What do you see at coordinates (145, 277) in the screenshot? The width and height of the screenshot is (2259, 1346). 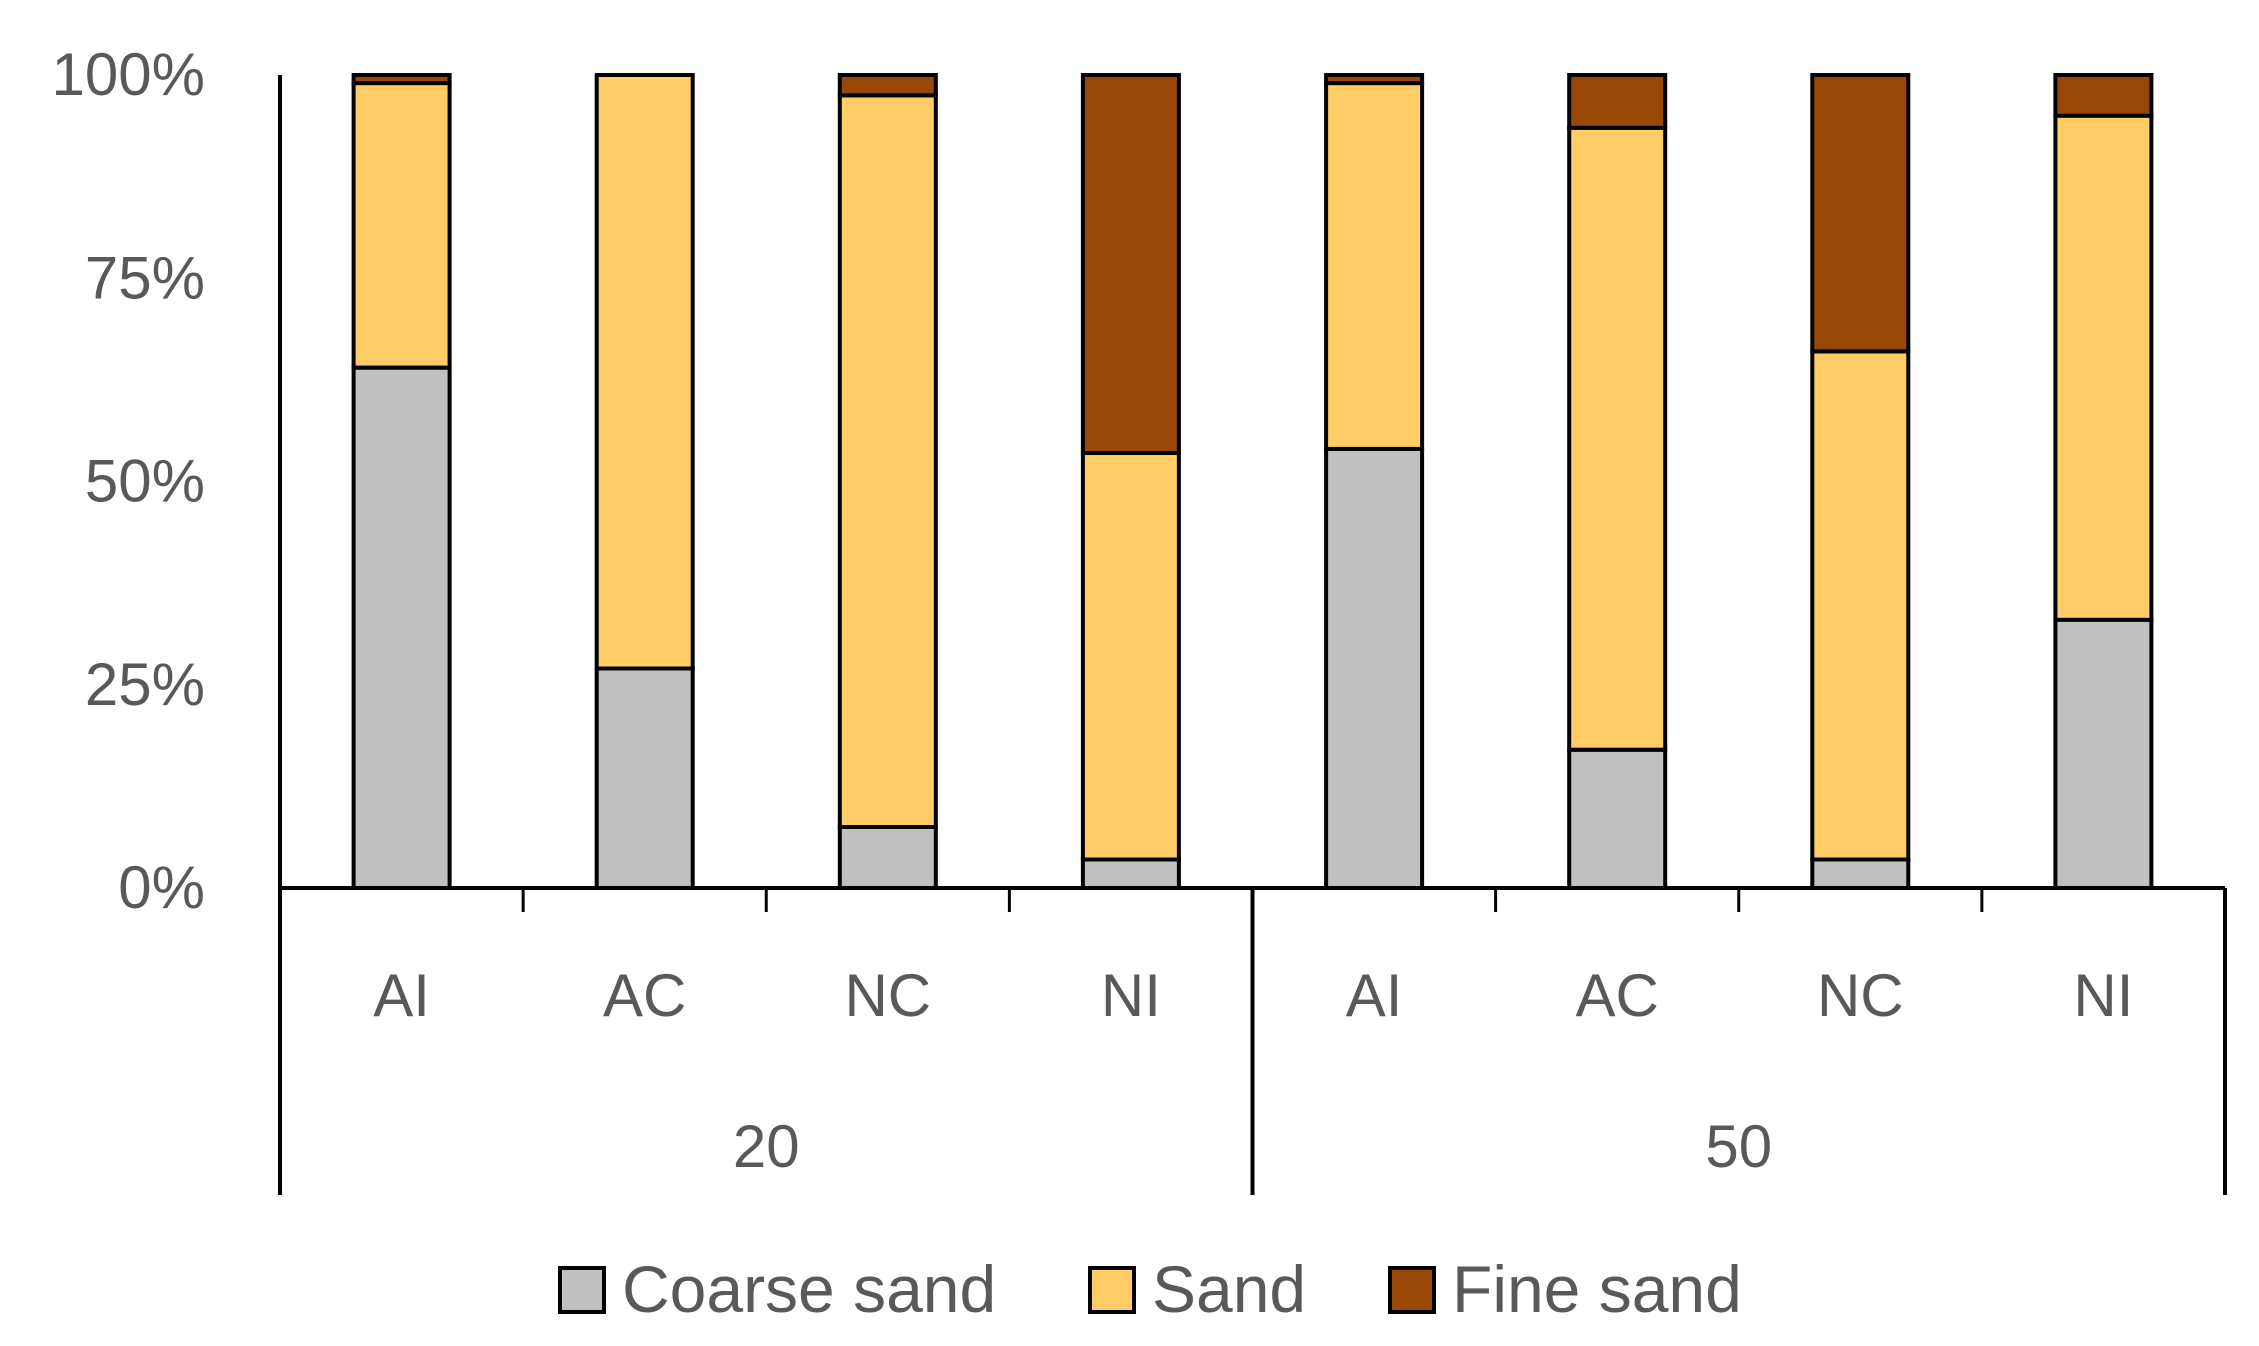 I see `y-tick-label: 75%` at bounding box center [145, 277].